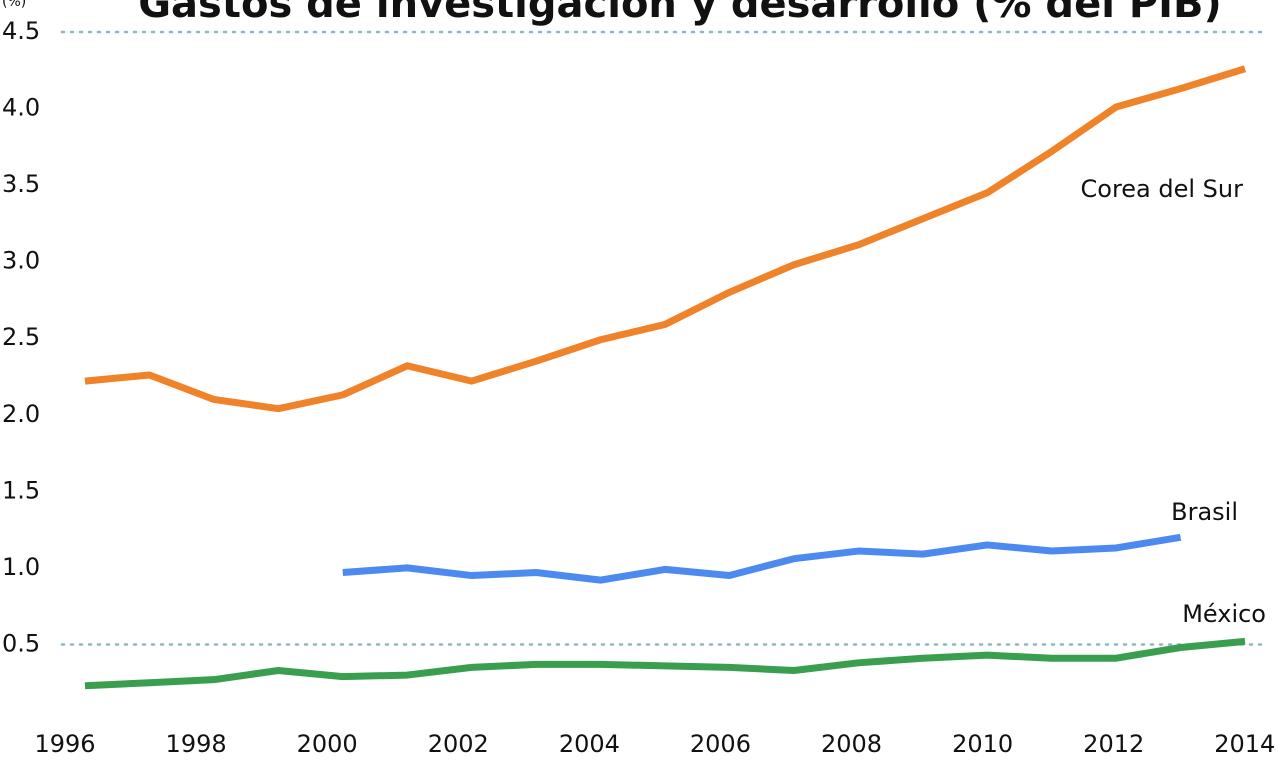  What do you see at coordinates (1204, 512) in the screenshot?
I see `series-label: Brasil` at bounding box center [1204, 512].